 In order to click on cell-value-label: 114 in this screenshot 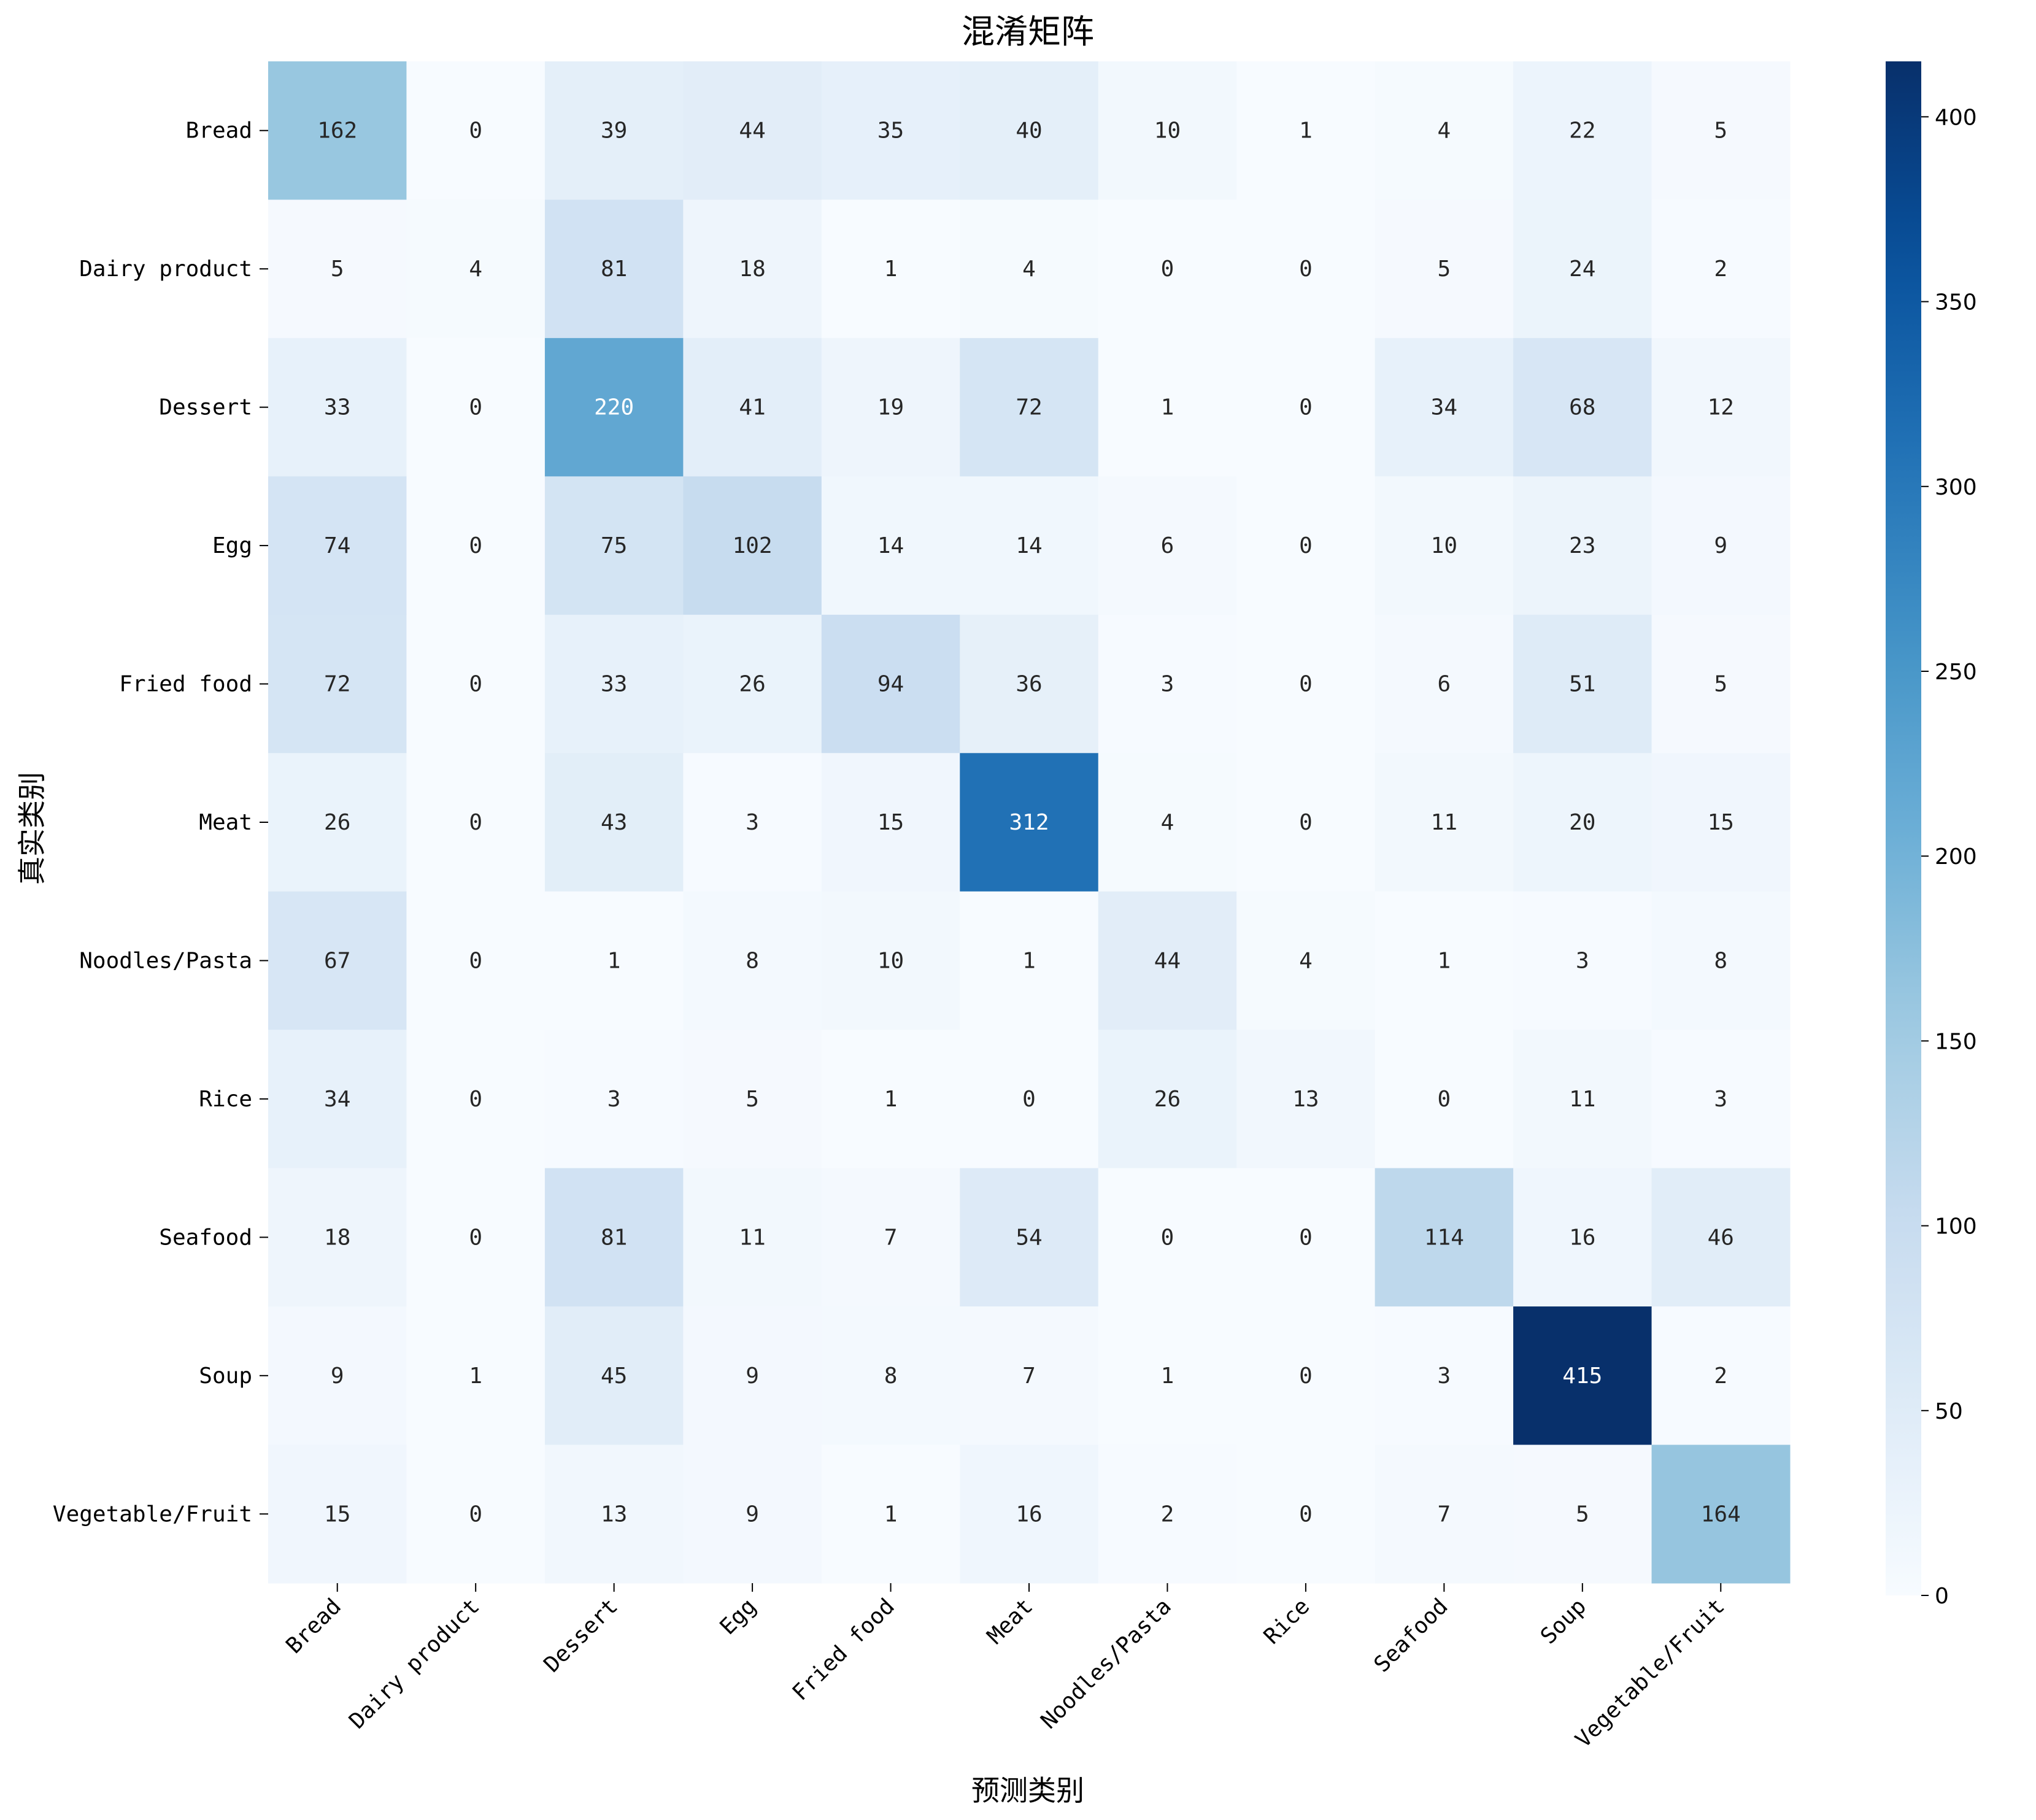, I will do `click(1444, 1238)`.